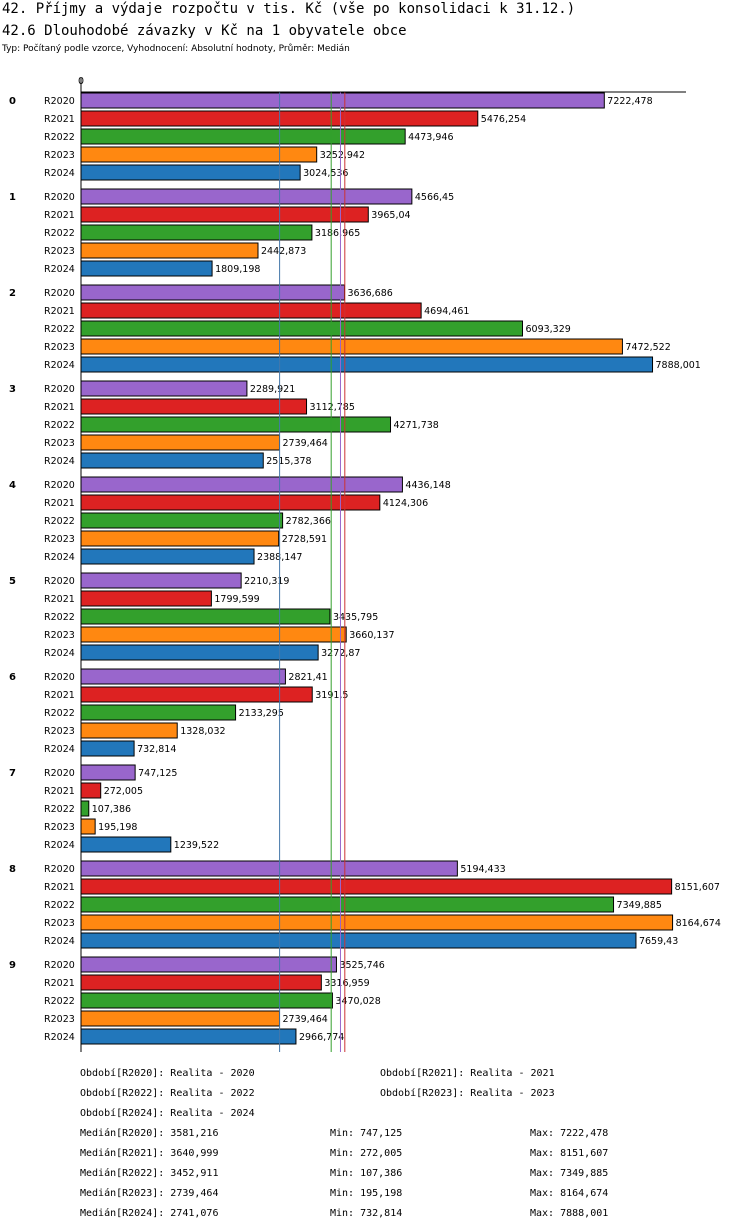  What do you see at coordinates (167, 1093) in the screenshot?
I see `legend-period-r2022: Období[R2022]: Realita - 2022` at bounding box center [167, 1093].